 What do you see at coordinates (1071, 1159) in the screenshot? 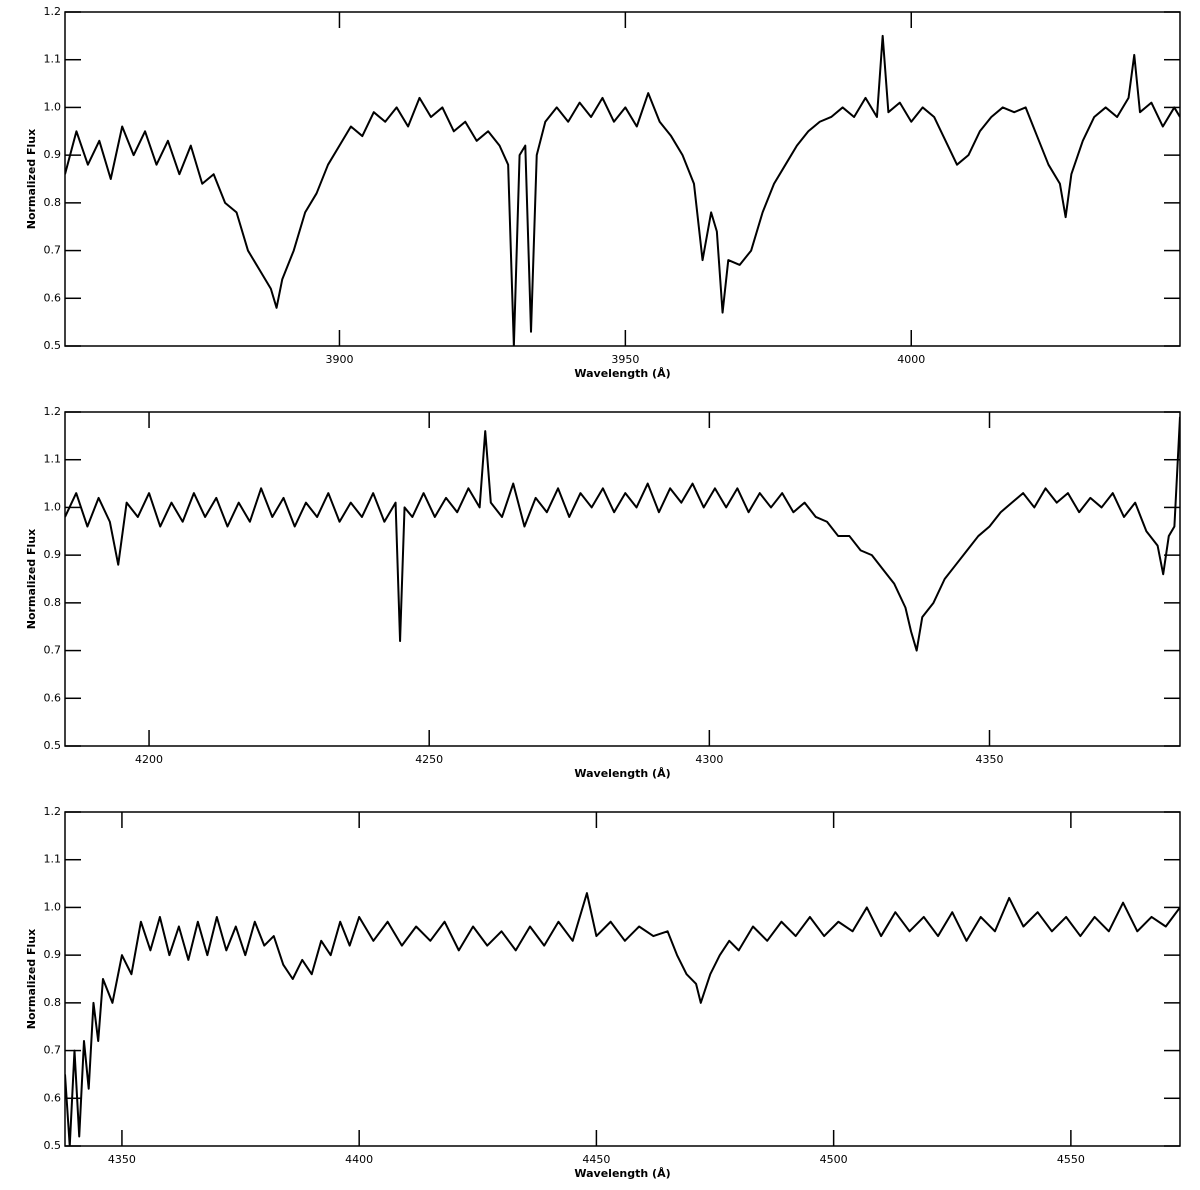
I see `x-tick-label: 4550` at bounding box center [1071, 1159].